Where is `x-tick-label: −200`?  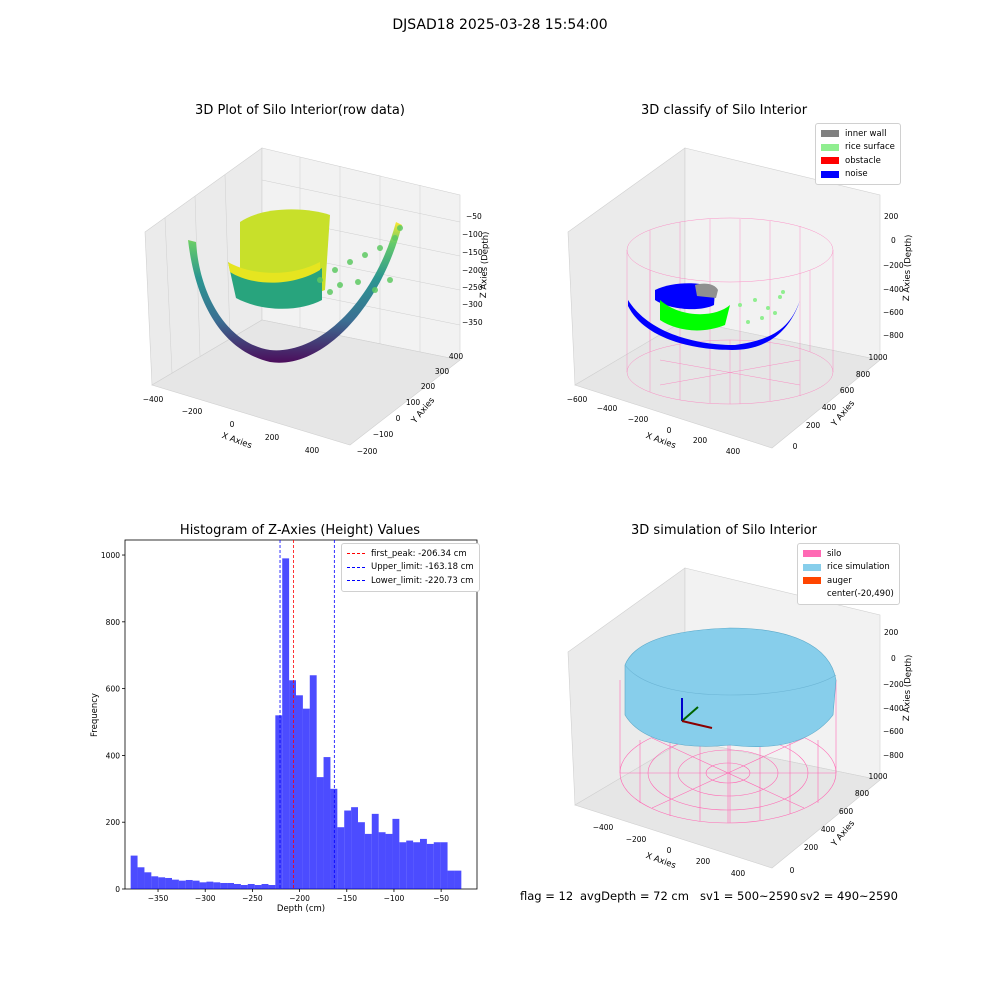 x-tick-label: −200 is located at coordinates (299, 898).